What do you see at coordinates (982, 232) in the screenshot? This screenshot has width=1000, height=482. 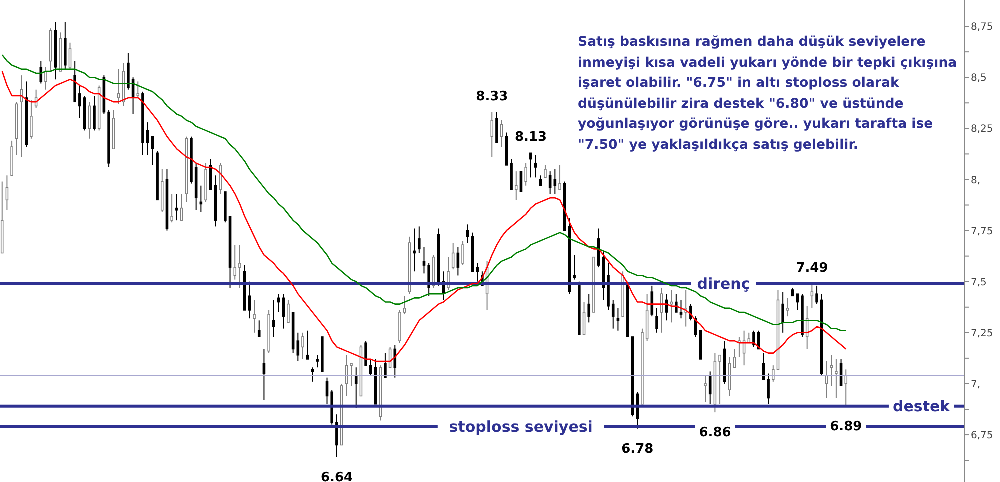 I see `y-tick-label: 7,75` at bounding box center [982, 232].